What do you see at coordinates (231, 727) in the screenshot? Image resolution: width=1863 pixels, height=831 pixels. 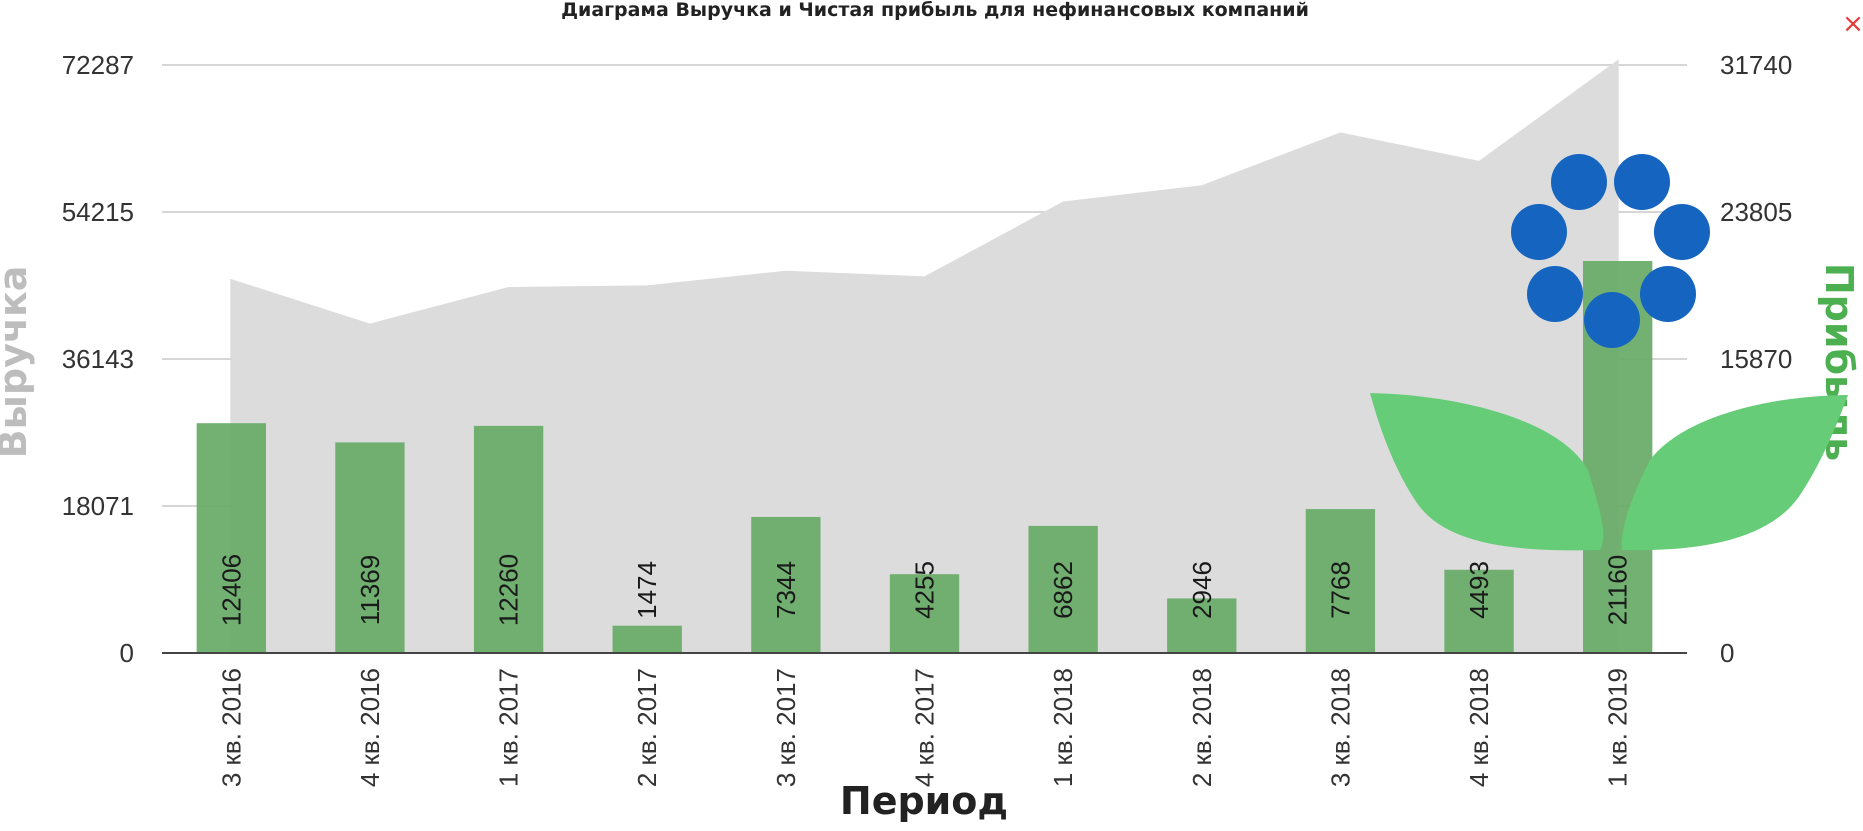 I see `x-category-label: 3 кв. 2016` at bounding box center [231, 727].